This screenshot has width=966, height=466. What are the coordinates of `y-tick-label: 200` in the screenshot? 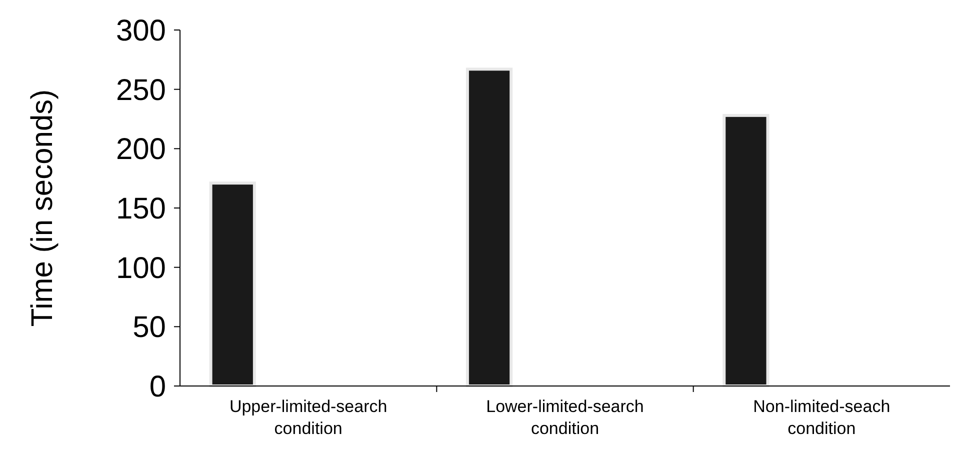 It's located at (141, 149).